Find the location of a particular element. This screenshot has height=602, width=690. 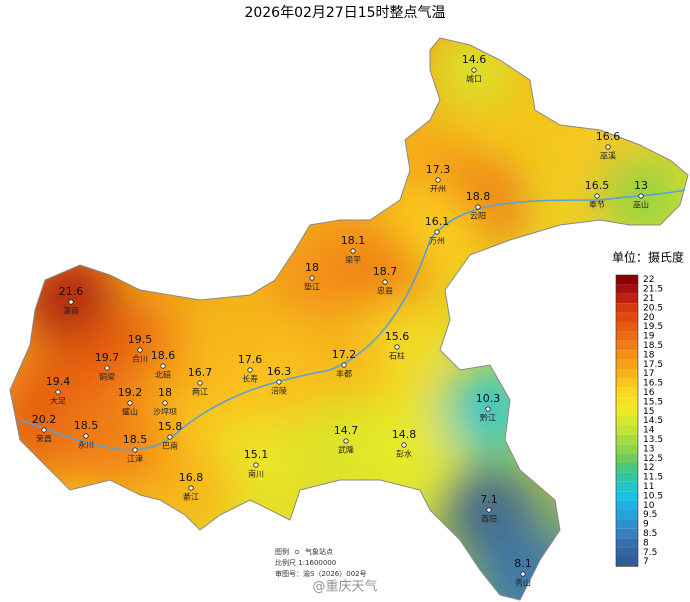

station-name: 綦江 is located at coordinates (191, 497).